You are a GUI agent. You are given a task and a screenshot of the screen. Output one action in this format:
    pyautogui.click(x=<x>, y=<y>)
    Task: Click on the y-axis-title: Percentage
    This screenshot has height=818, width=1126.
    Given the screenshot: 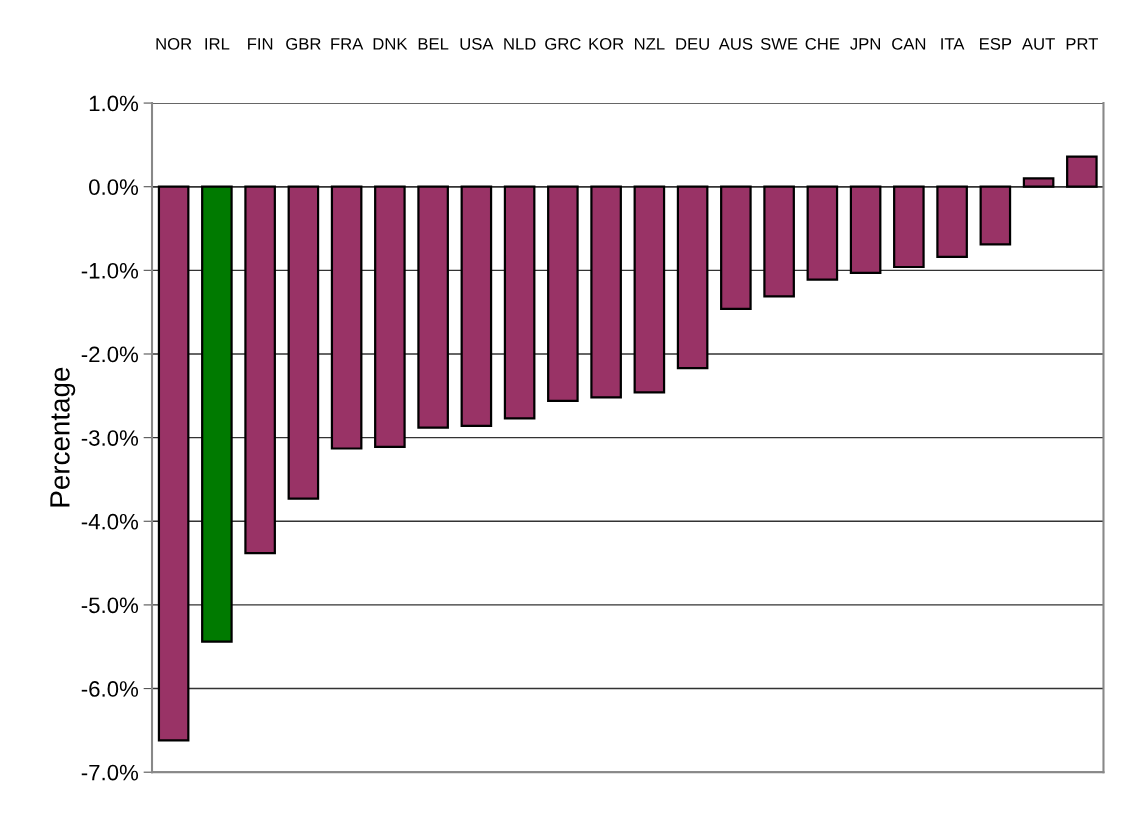 What is the action you would take?
    pyautogui.click(x=63, y=437)
    